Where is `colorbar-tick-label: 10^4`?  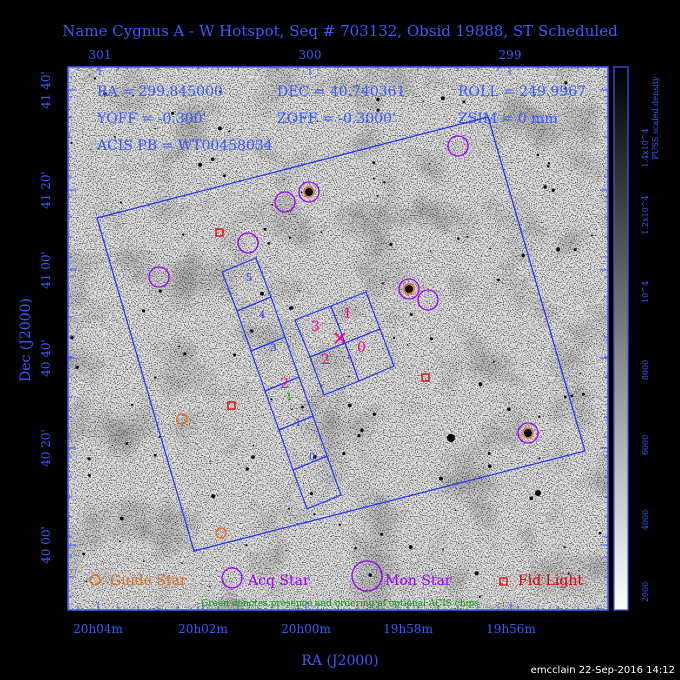 colorbar-tick-label: 10^4 is located at coordinates (645, 292).